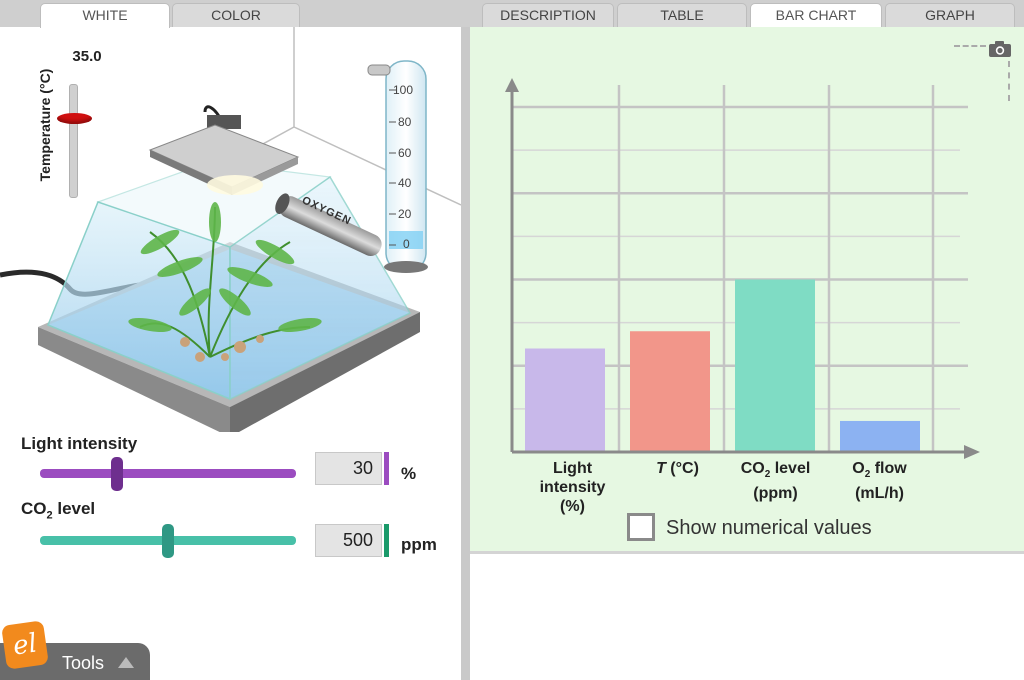  I want to click on oxygen-scale-80: 80, so click(405, 122).